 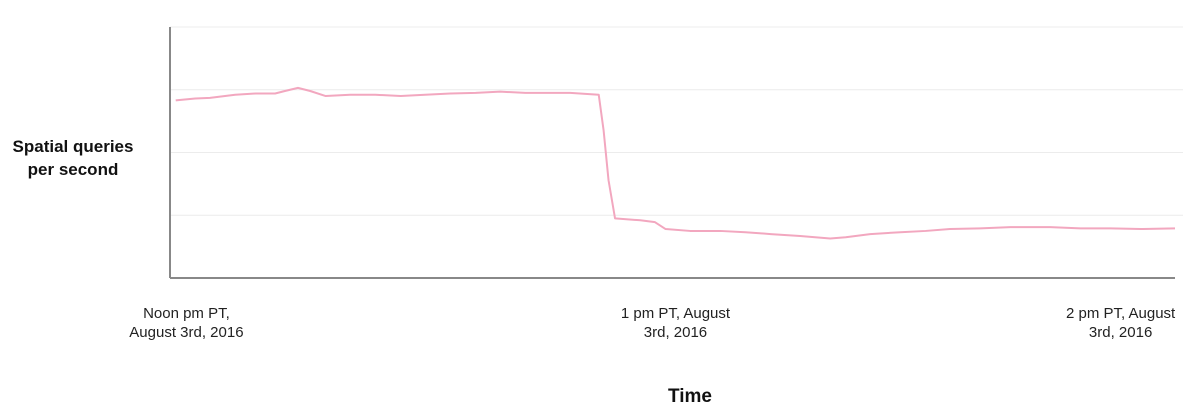 I want to click on x-tick-label: Noon pm PT, August 3rd, 2016, so click(x=186, y=323).